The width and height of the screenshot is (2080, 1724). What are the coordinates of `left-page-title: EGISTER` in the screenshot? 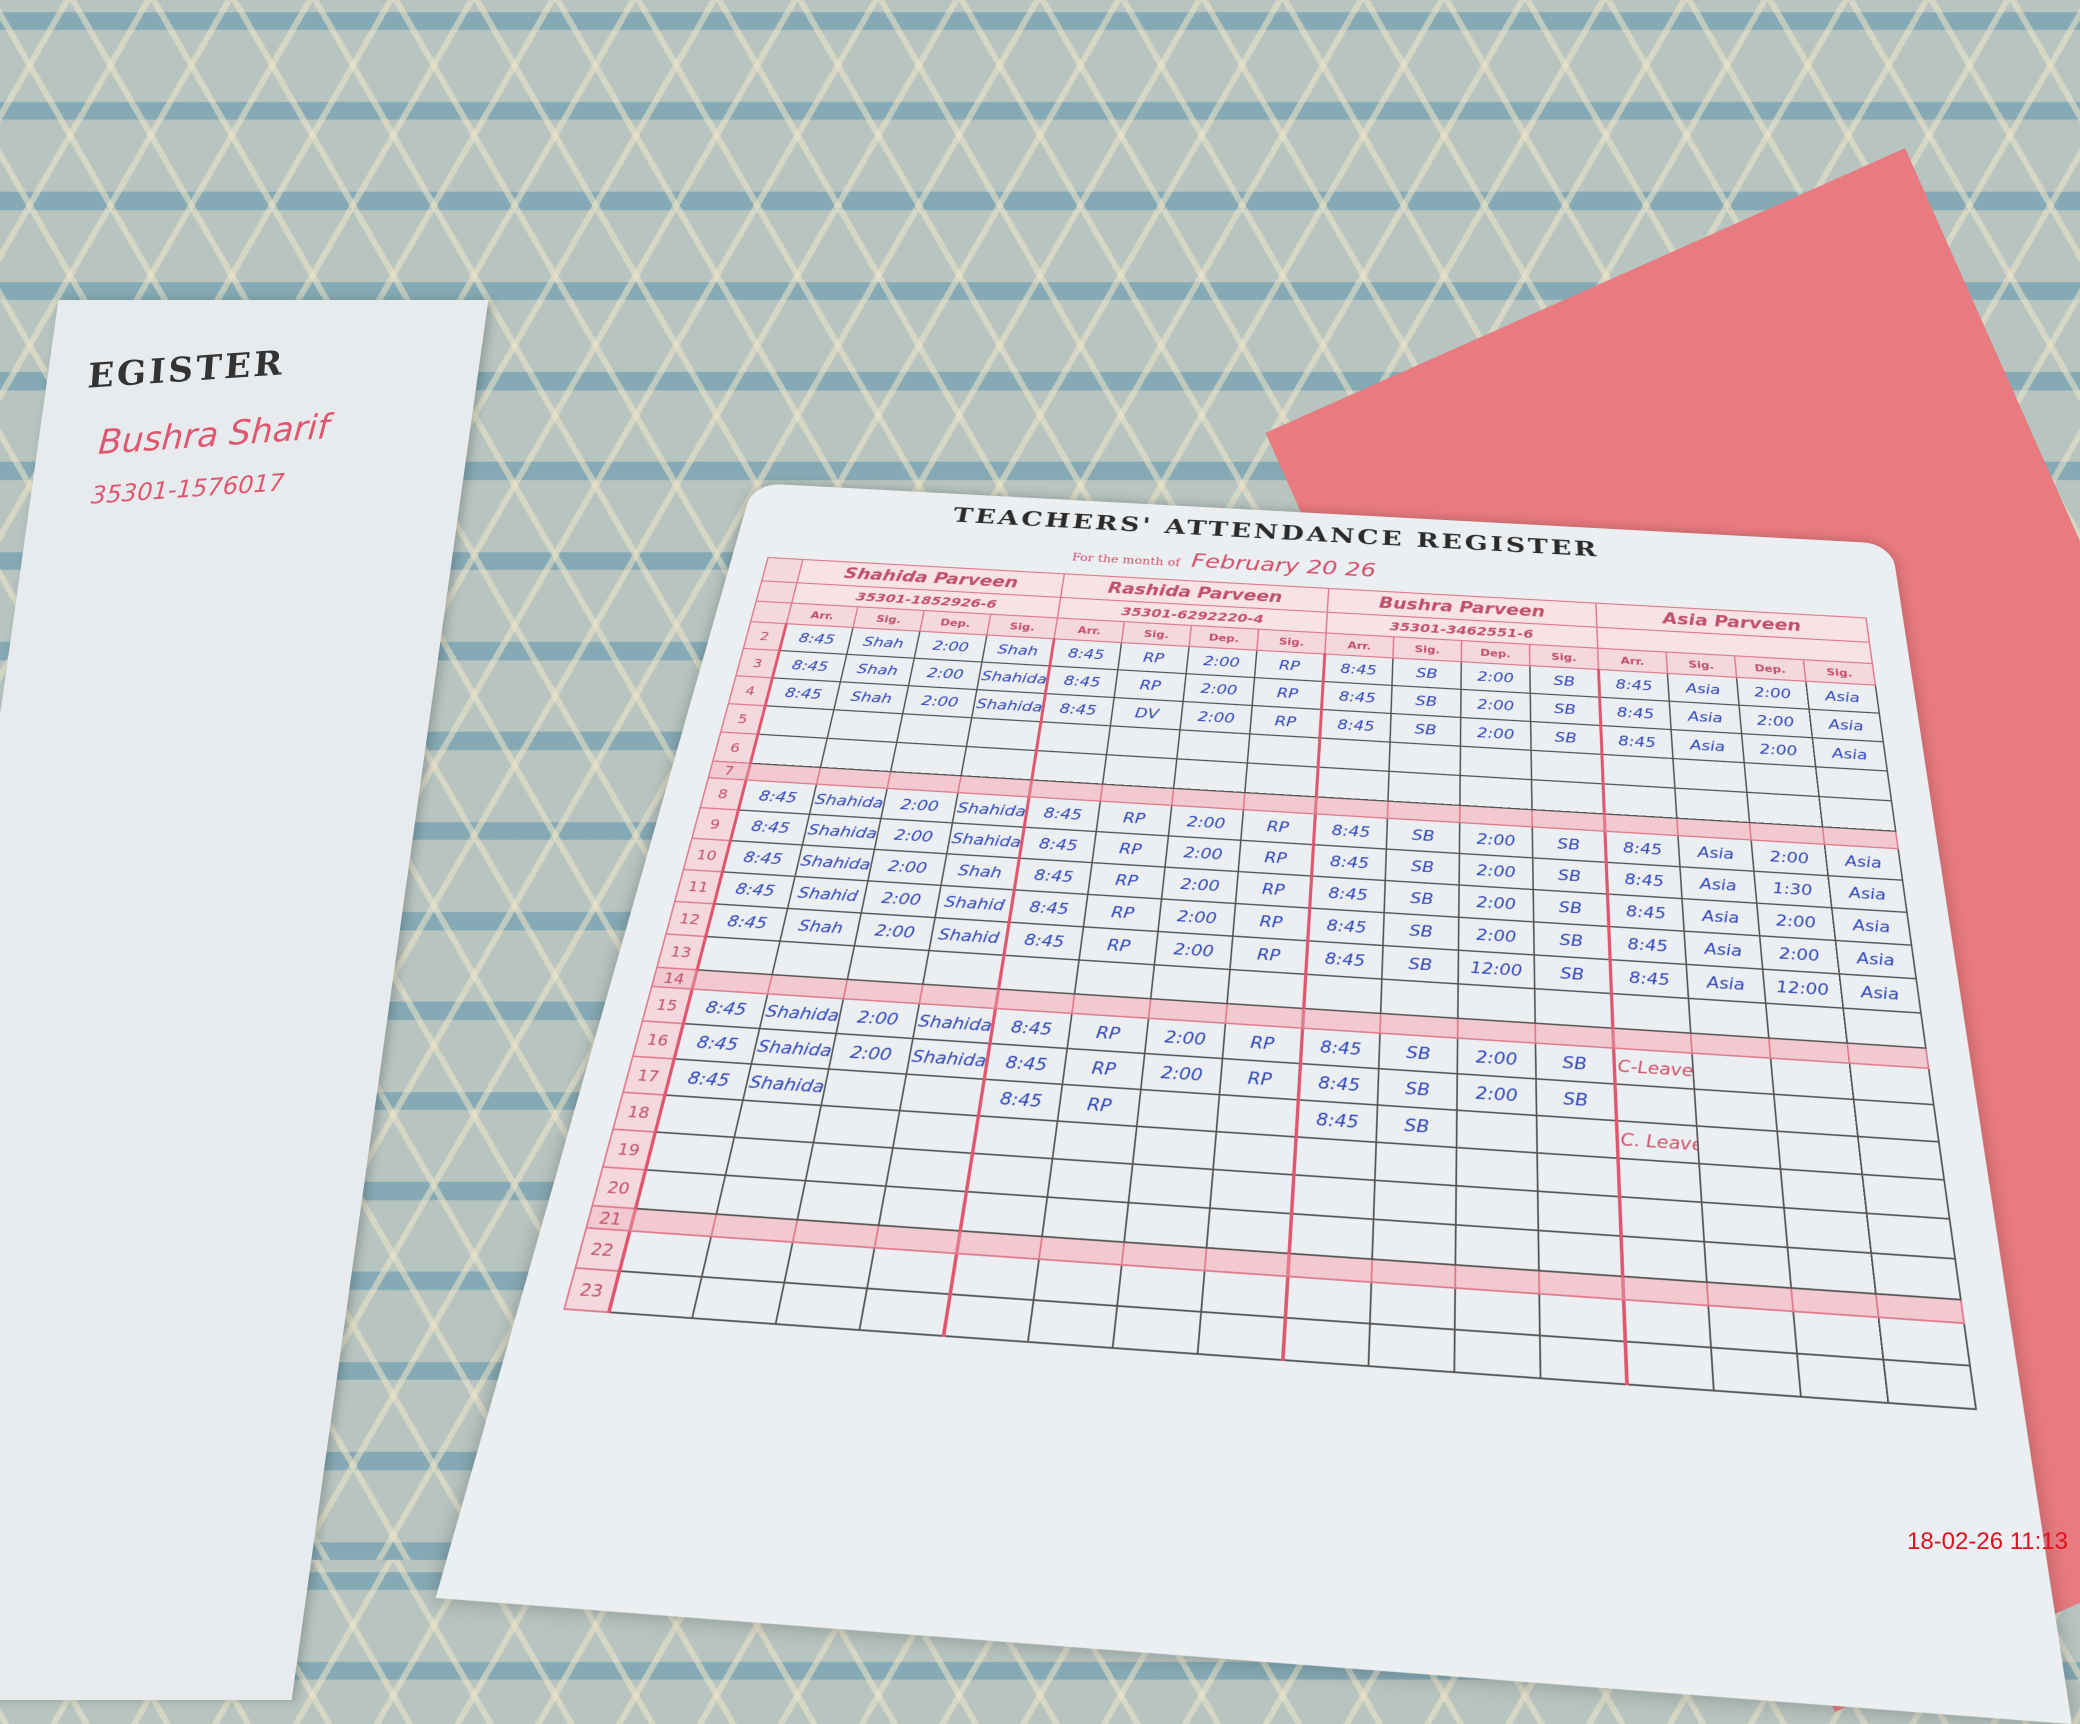 It's located at (186, 370).